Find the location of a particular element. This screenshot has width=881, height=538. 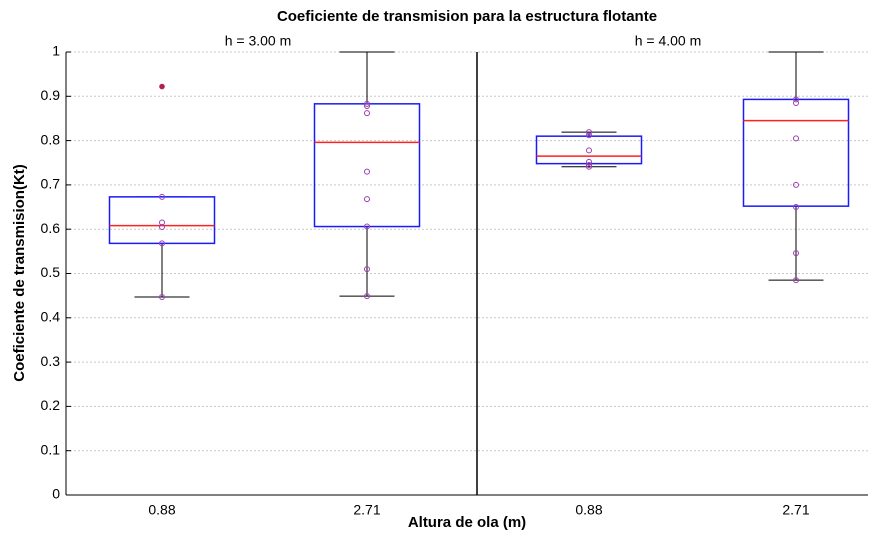

group-label: h = 3.00 m is located at coordinates (258, 41).